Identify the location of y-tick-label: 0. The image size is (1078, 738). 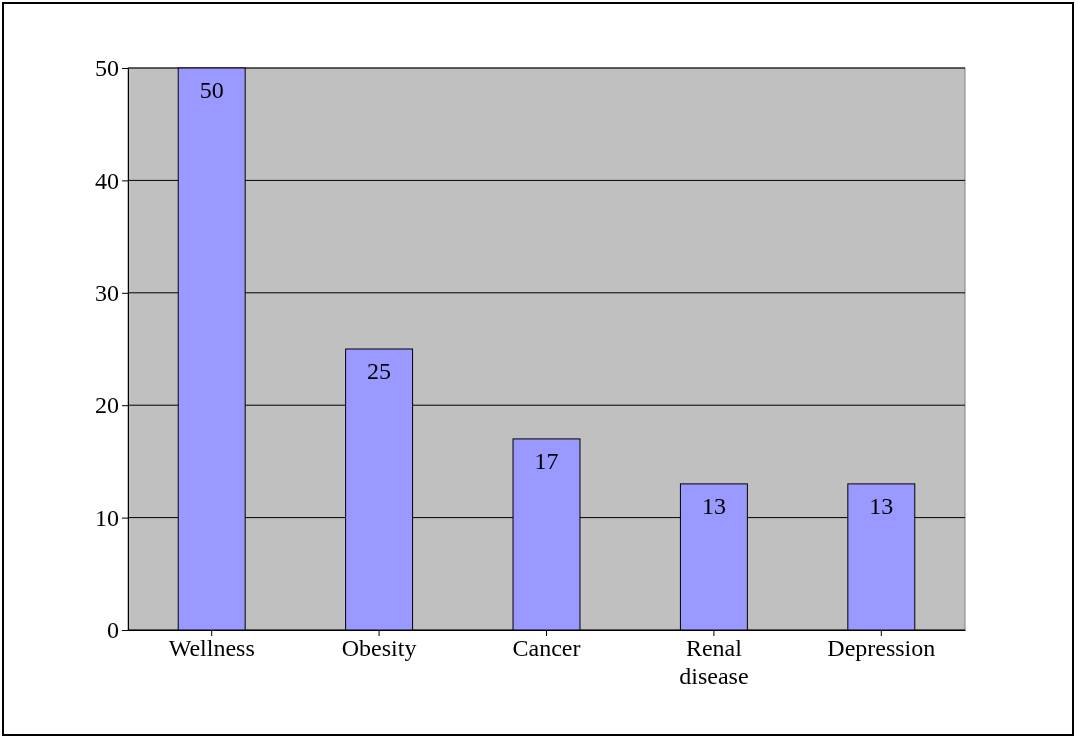
(113, 630).